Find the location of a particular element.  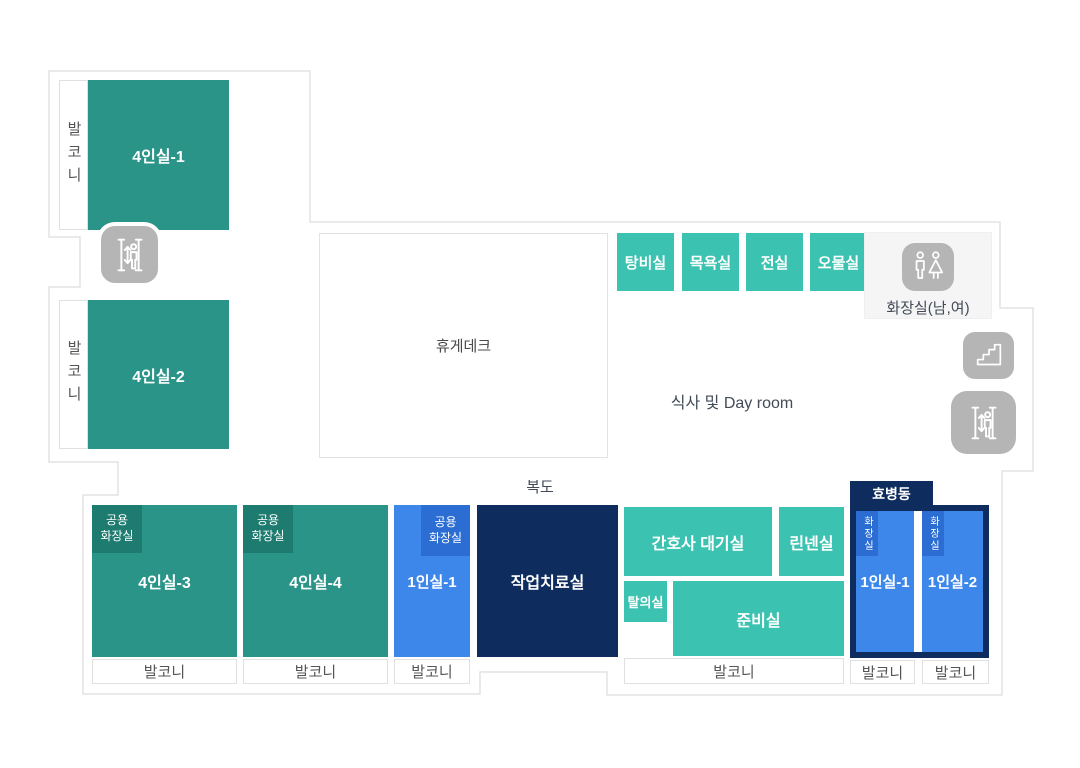

room-label: 간호사 대기실 is located at coordinates (698, 544).